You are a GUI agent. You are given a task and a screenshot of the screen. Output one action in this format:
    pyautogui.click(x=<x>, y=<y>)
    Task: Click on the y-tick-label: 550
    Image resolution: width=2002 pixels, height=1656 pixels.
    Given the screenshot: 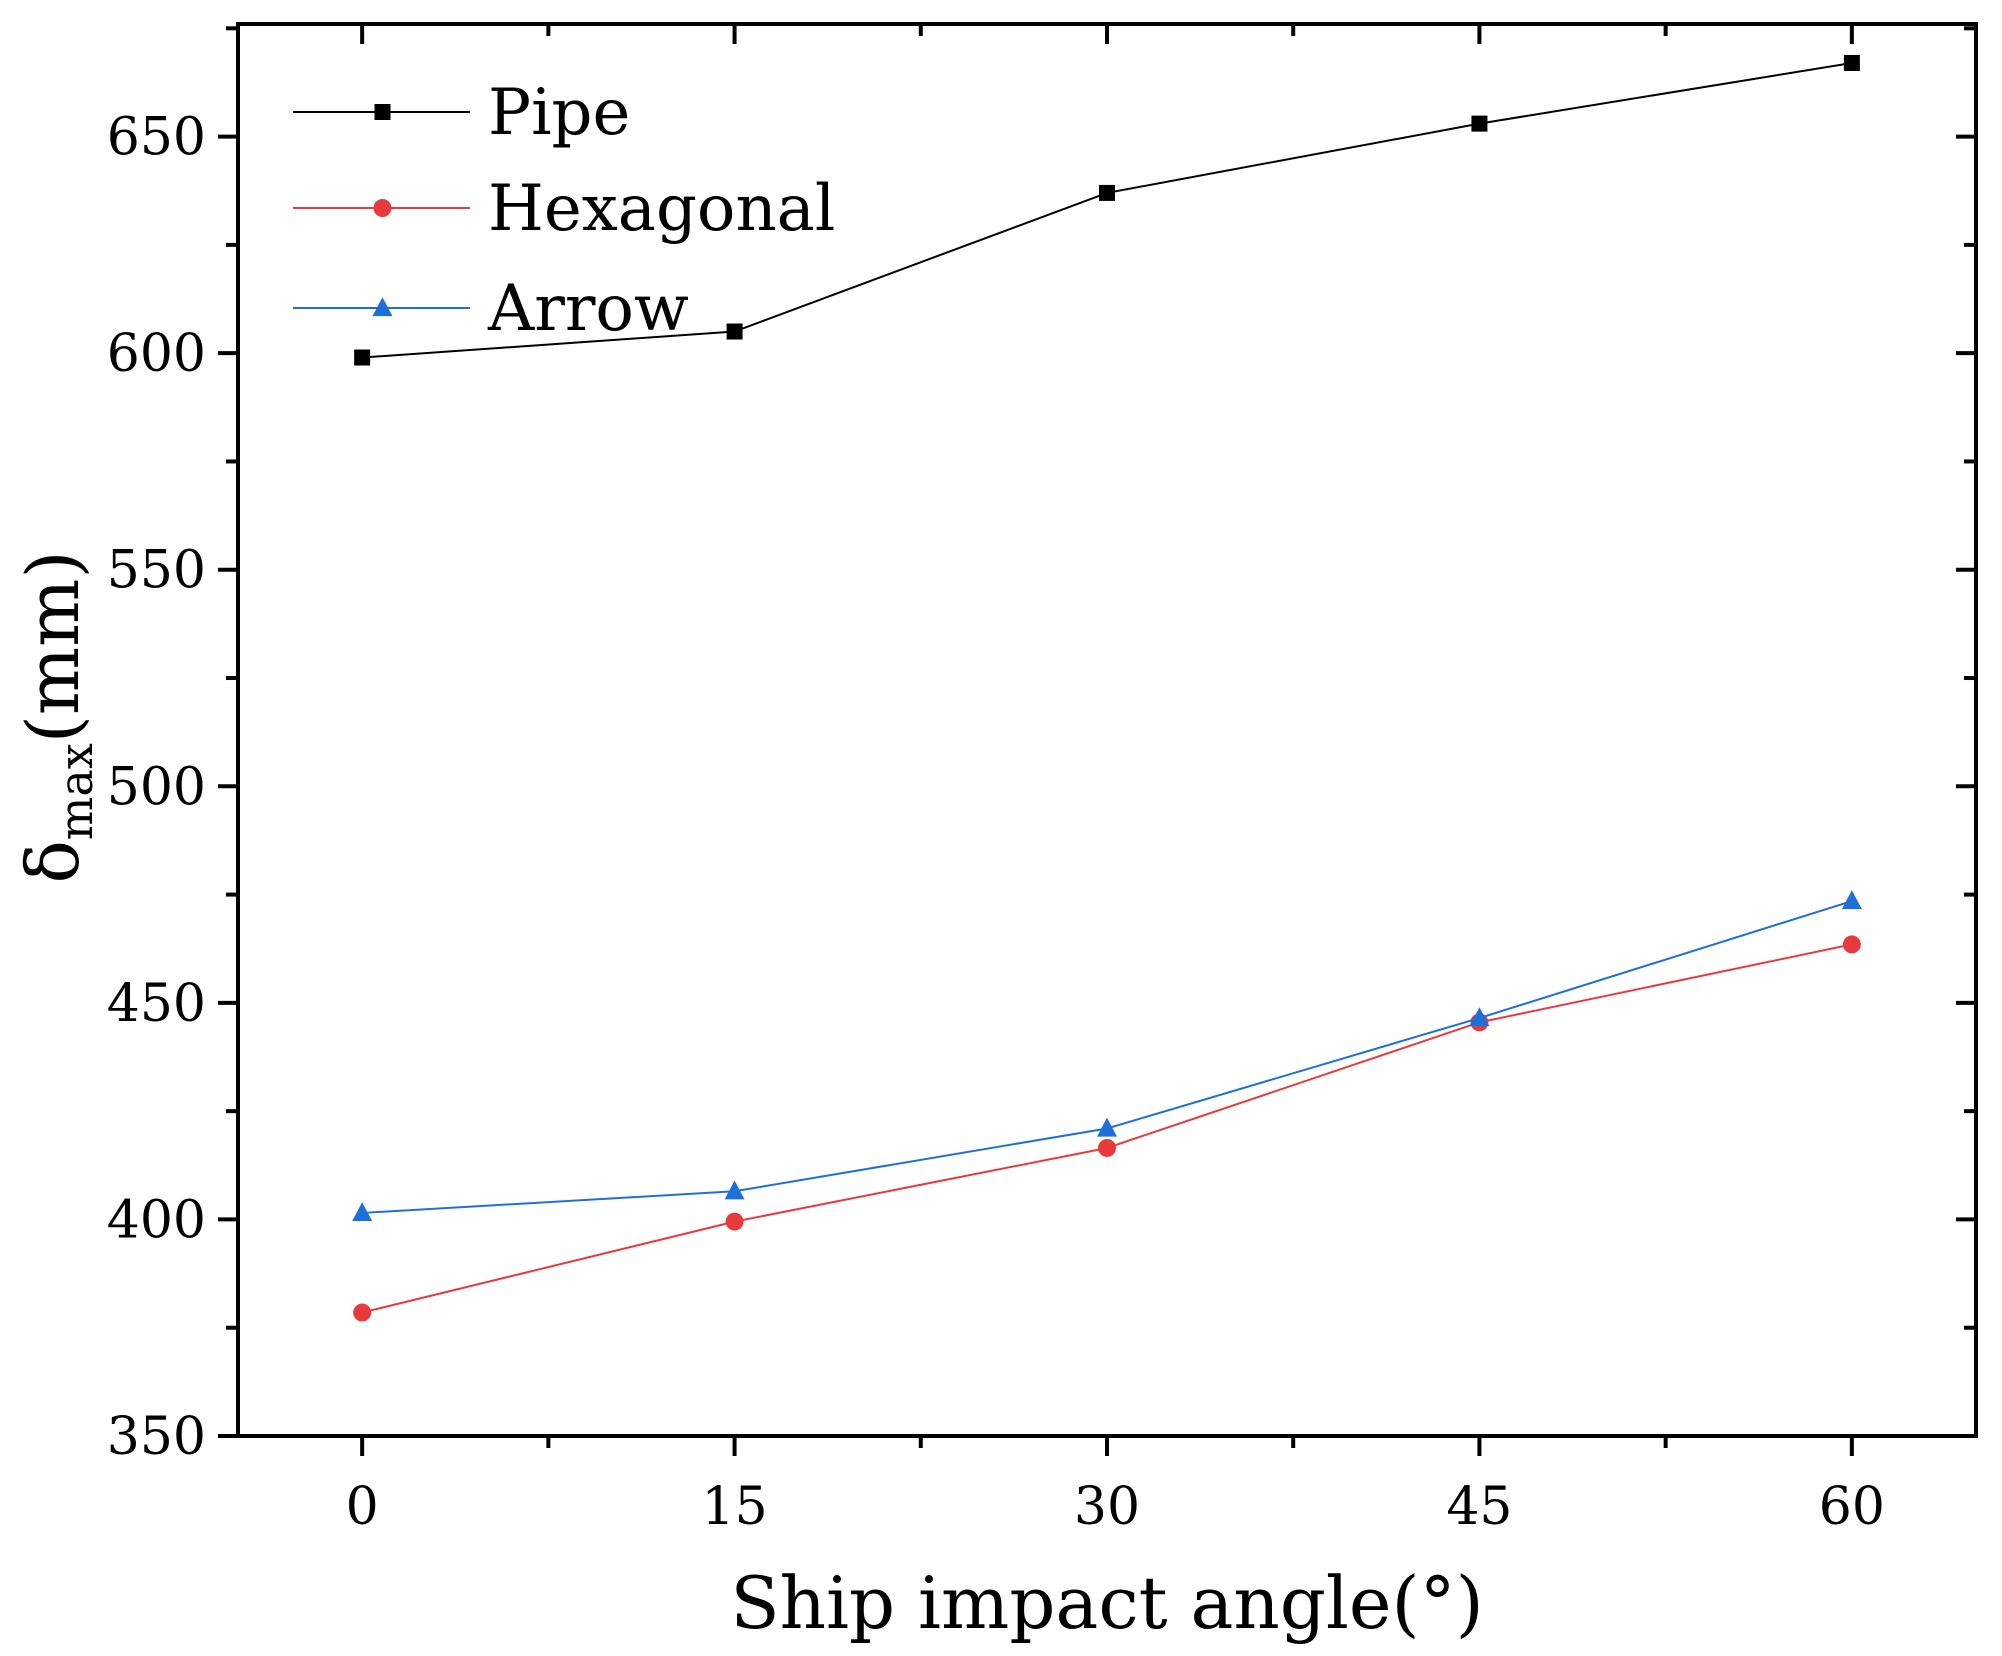 What is the action you would take?
    pyautogui.click(x=156, y=571)
    